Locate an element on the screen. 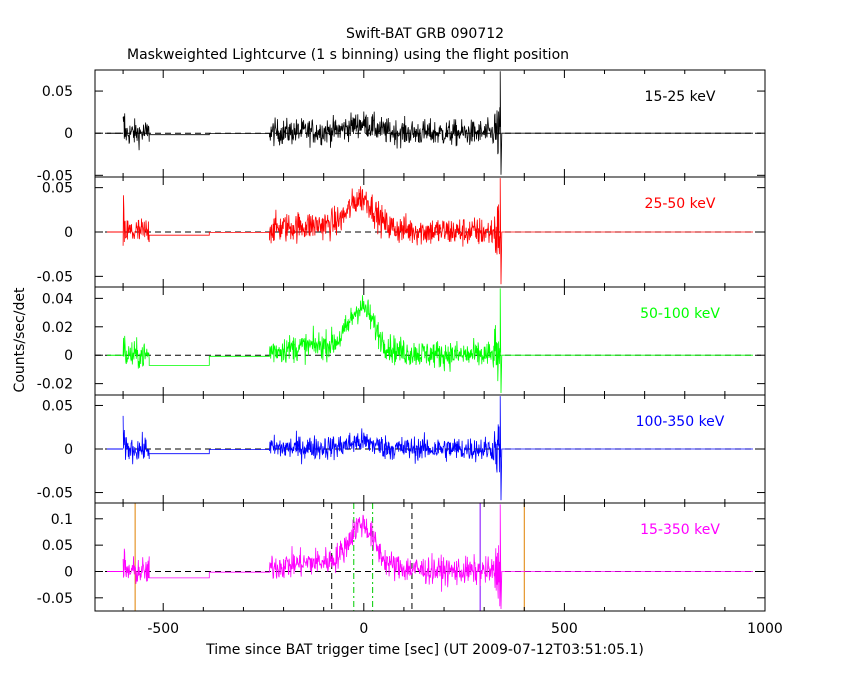  panel-2: 0.05 0 -0.05 25-50 keV is located at coordinates (401, 232).